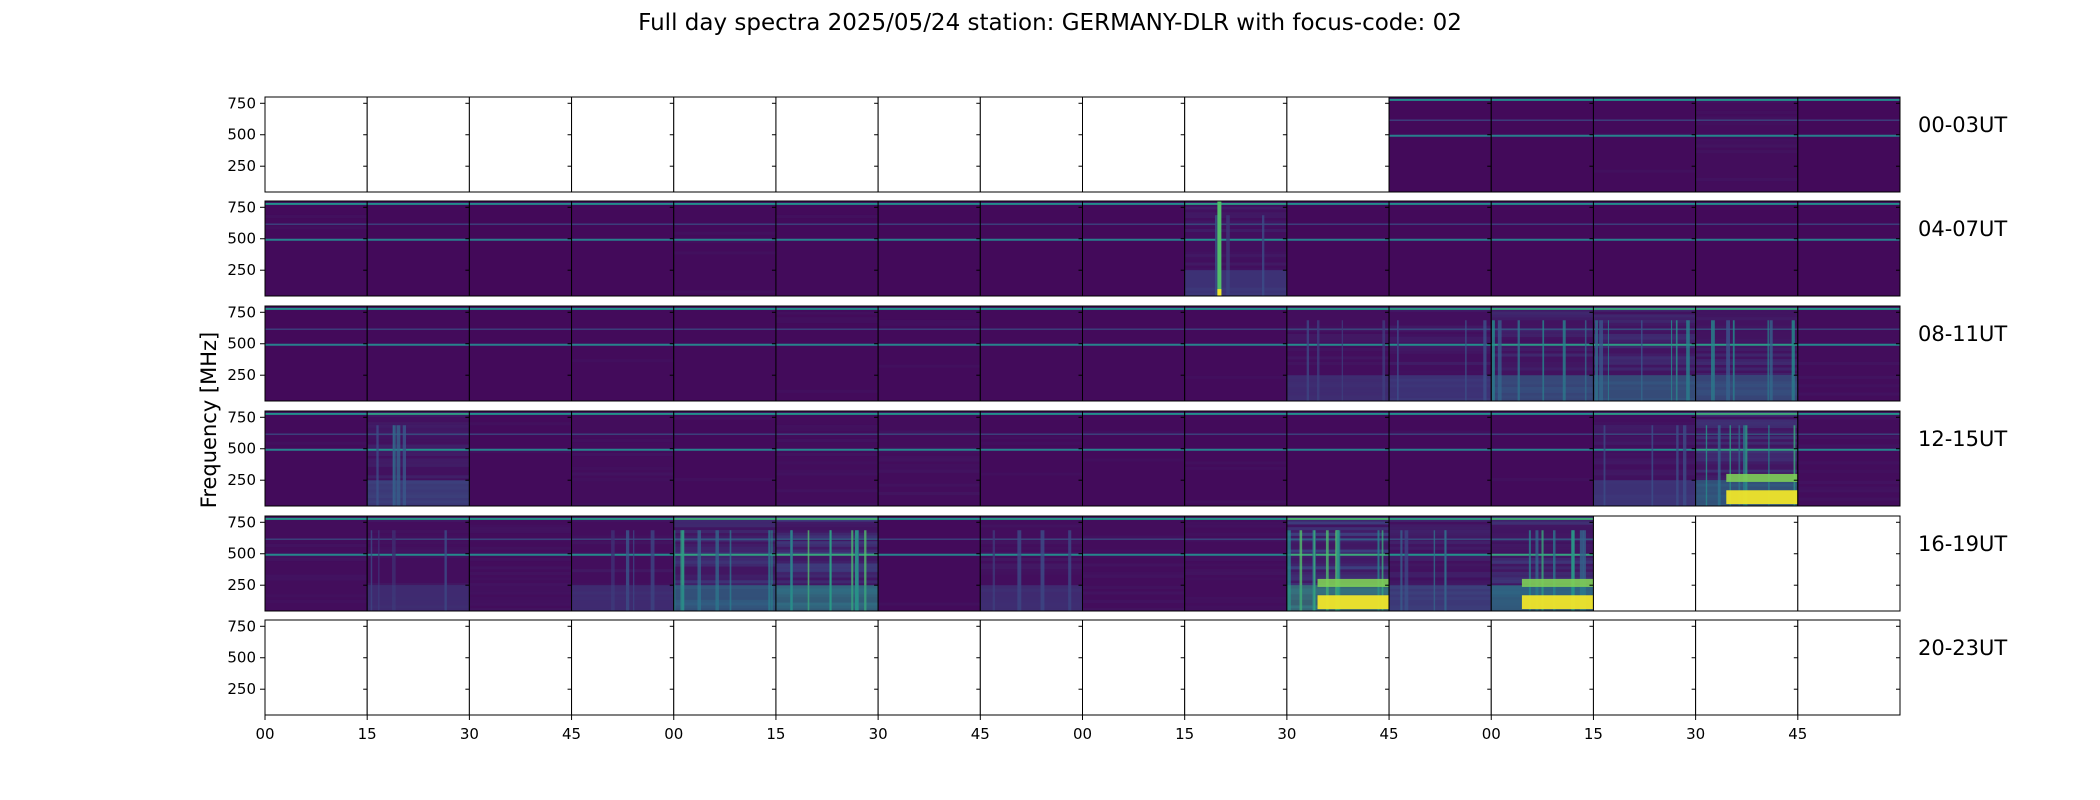 Image resolution: width=2100 pixels, height=800 pixels. What do you see at coordinates (1962, 229) in the screenshot?
I see `row-label: 04-07UT` at bounding box center [1962, 229].